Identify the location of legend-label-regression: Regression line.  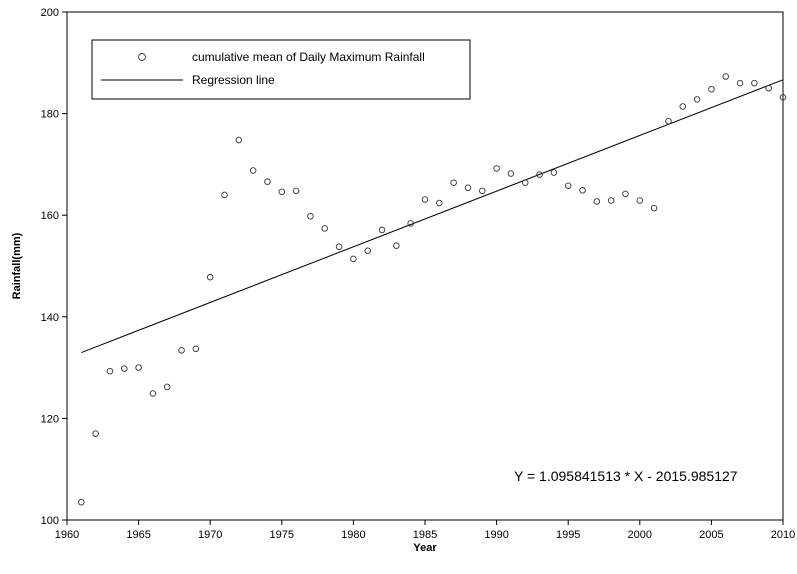
(233, 80).